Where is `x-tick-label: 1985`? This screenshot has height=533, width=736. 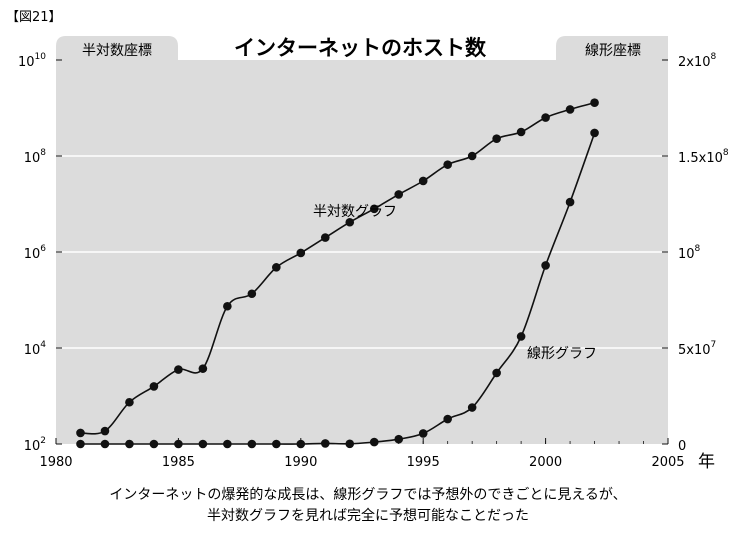 x-tick-label: 1985 is located at coordinates (178, 462).